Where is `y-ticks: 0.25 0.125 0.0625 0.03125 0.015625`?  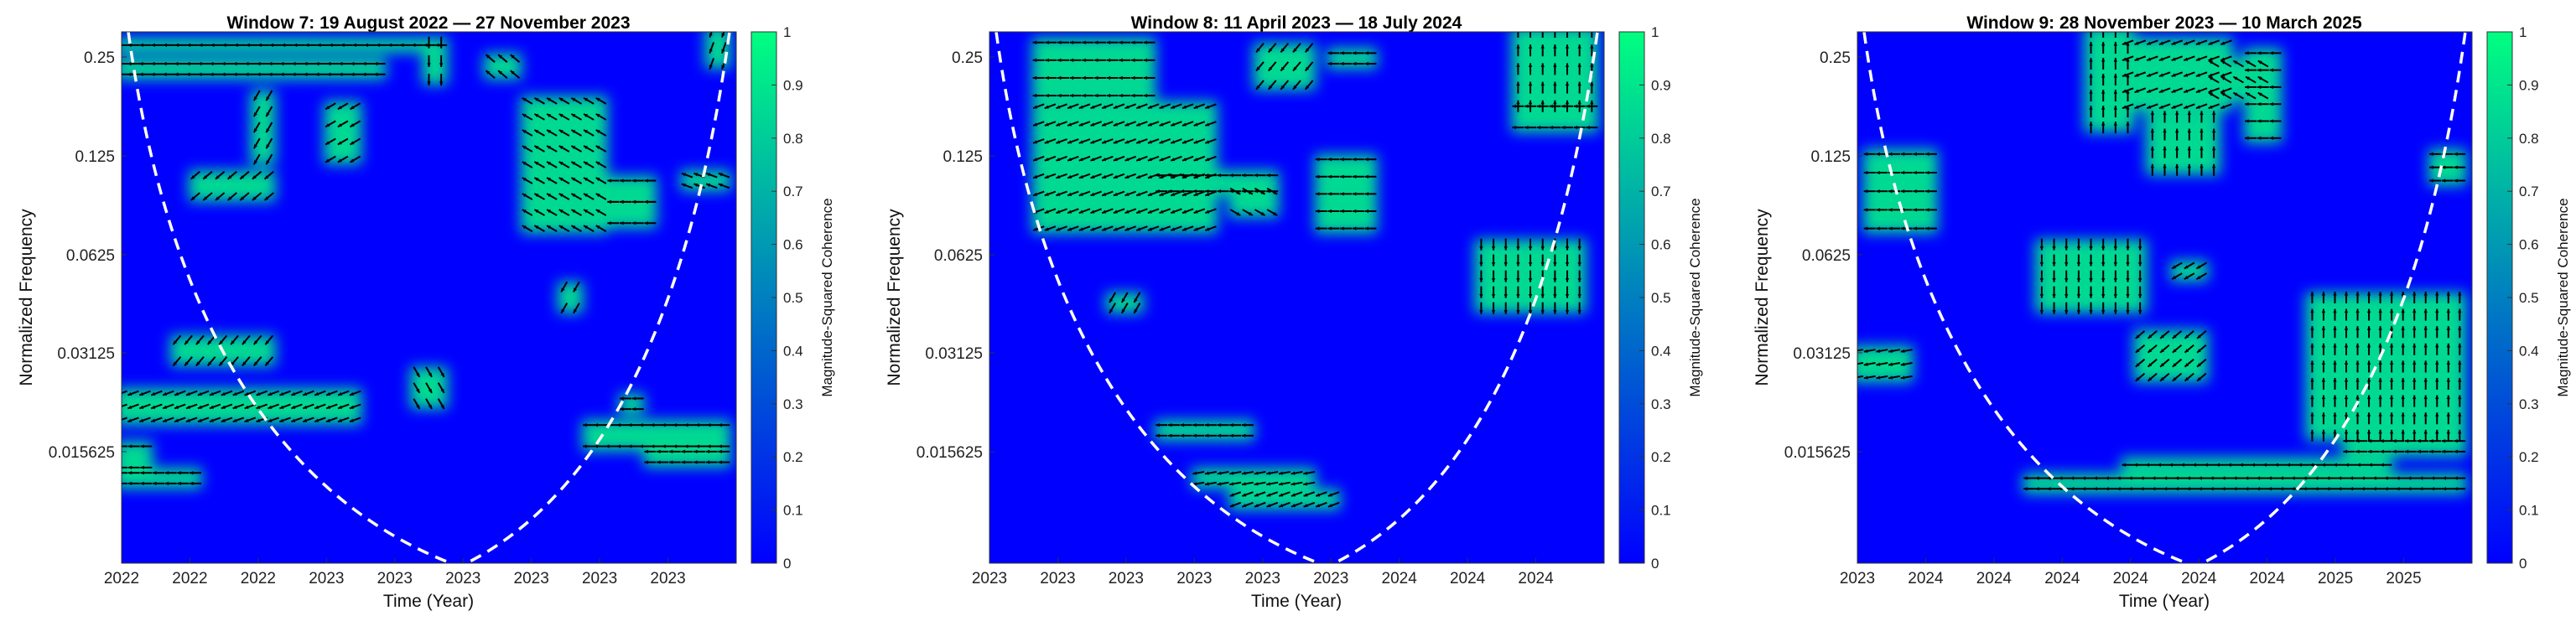 y-ticks: 0.25 0.125 0.0625 0.03125 0.015625 is located at coordinates (1823, 256).